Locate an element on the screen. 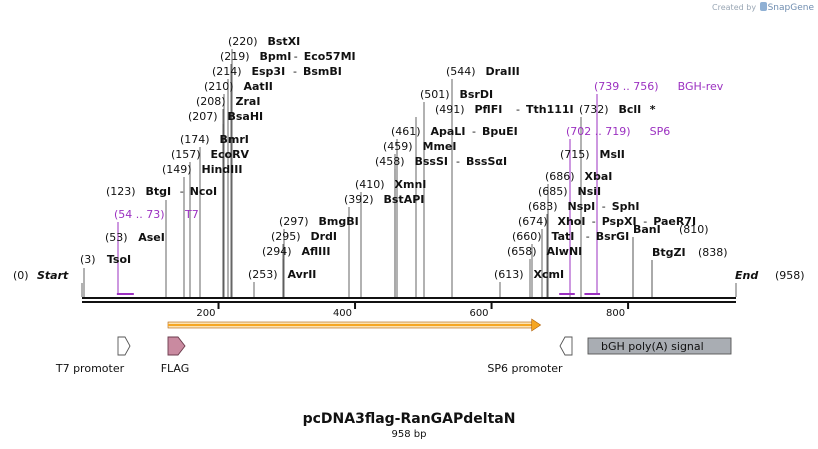  site-position: (207) is located at coordinates (203, 116).